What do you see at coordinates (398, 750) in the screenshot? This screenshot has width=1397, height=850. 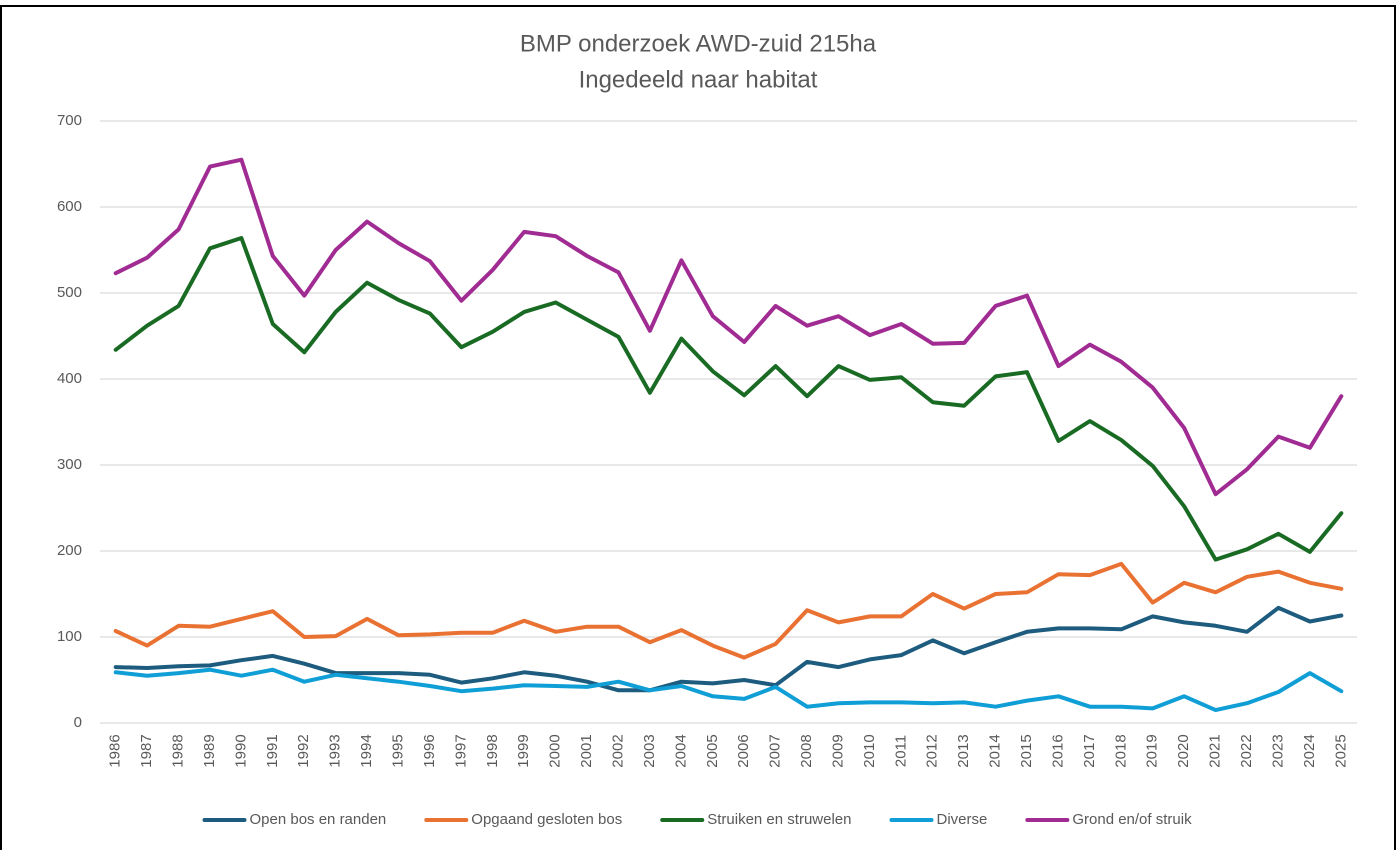 I see `x-tick-label: 1995` at bounding box center [398, 750].